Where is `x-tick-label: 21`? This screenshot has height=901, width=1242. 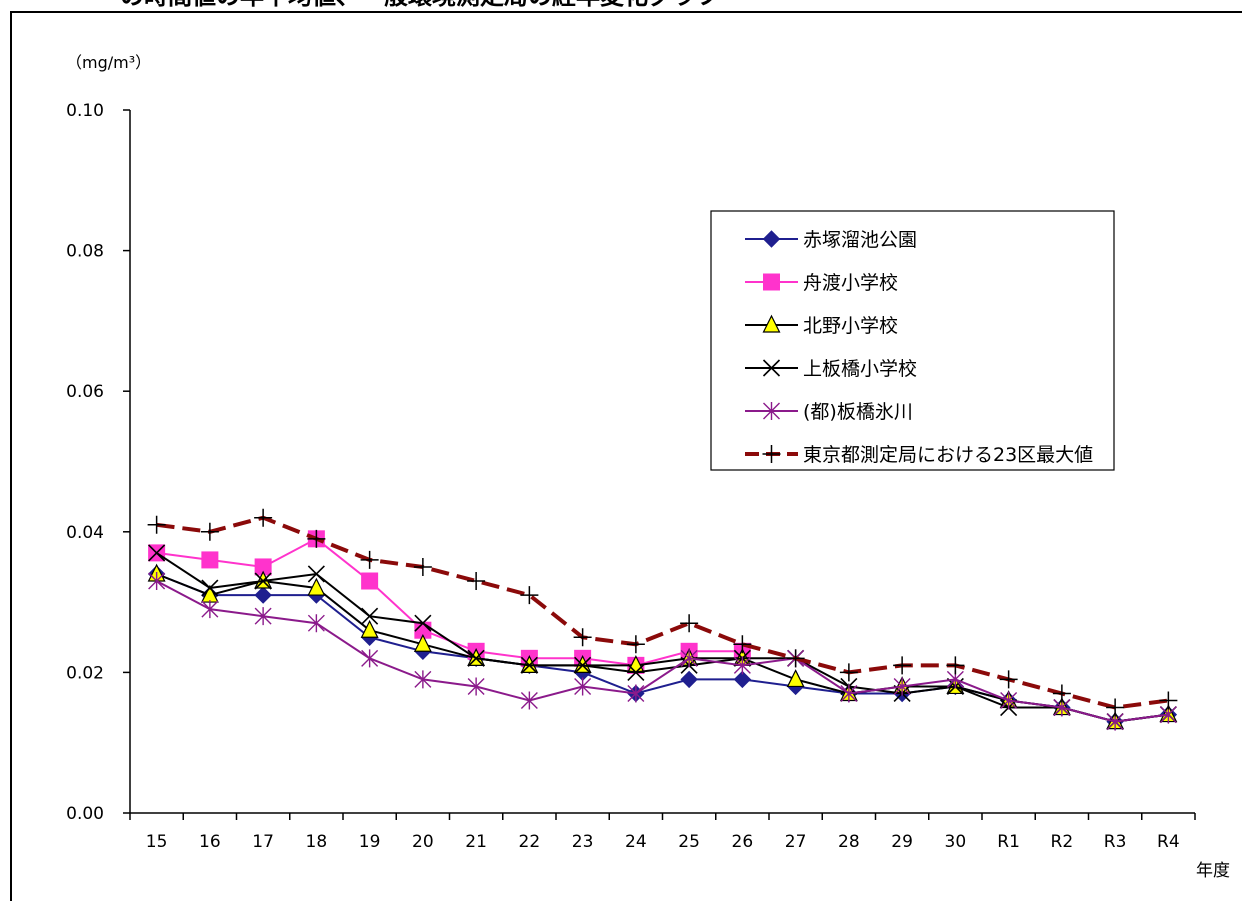 x-tick-label: 21 is located at coordinates (476, 842).